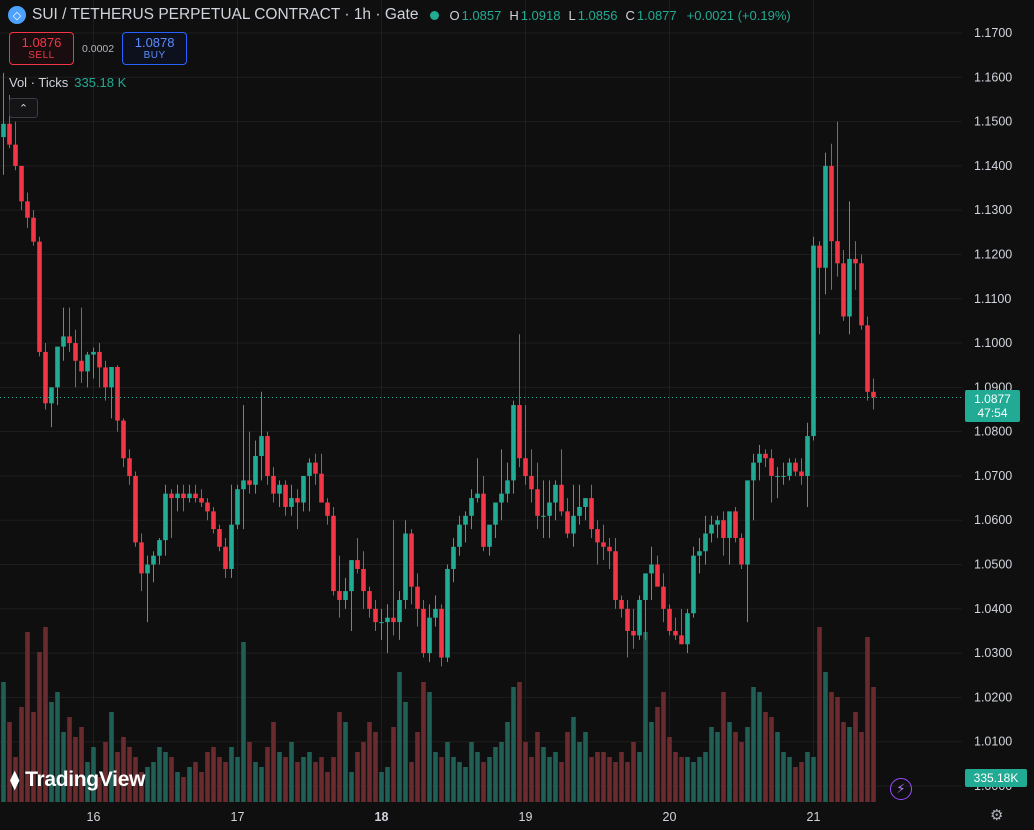  Describe the element at coordinates (41, 48) in the screenshot. I see `sell-button: 1.0876 SELL` at that location.